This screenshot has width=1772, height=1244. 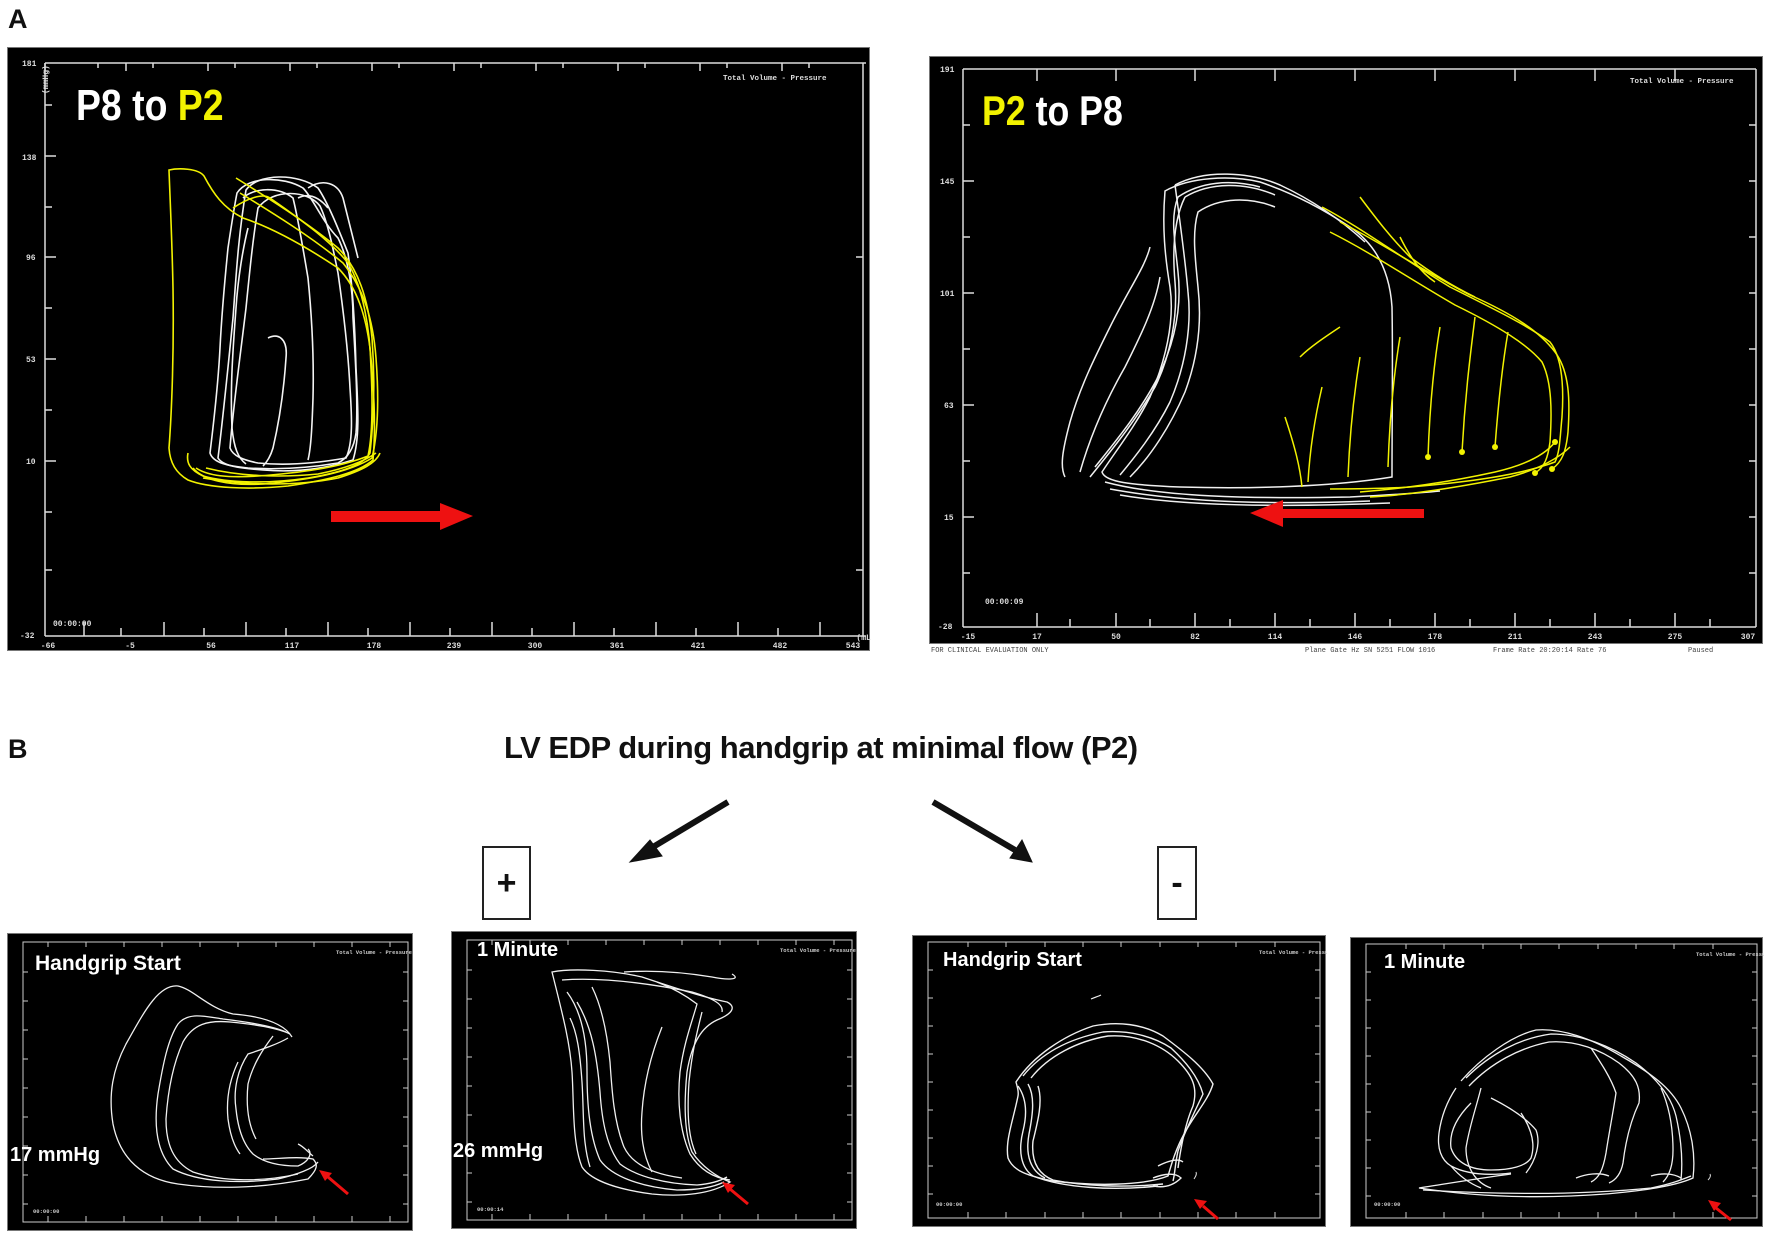 I want to click on svg-text: 482, so click(x=780, y=646).